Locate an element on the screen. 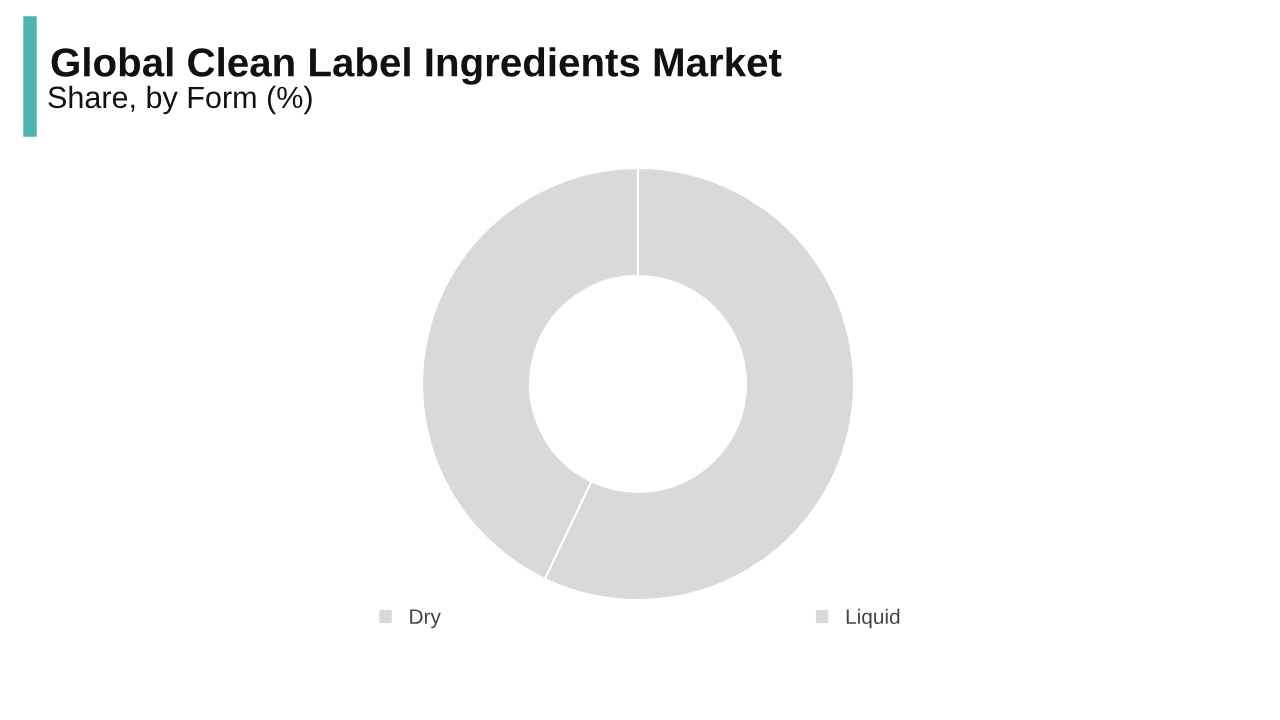 The width and height of the screenshot is (1280, 720). legend-label: Dry is located at coordinates (425, 619).